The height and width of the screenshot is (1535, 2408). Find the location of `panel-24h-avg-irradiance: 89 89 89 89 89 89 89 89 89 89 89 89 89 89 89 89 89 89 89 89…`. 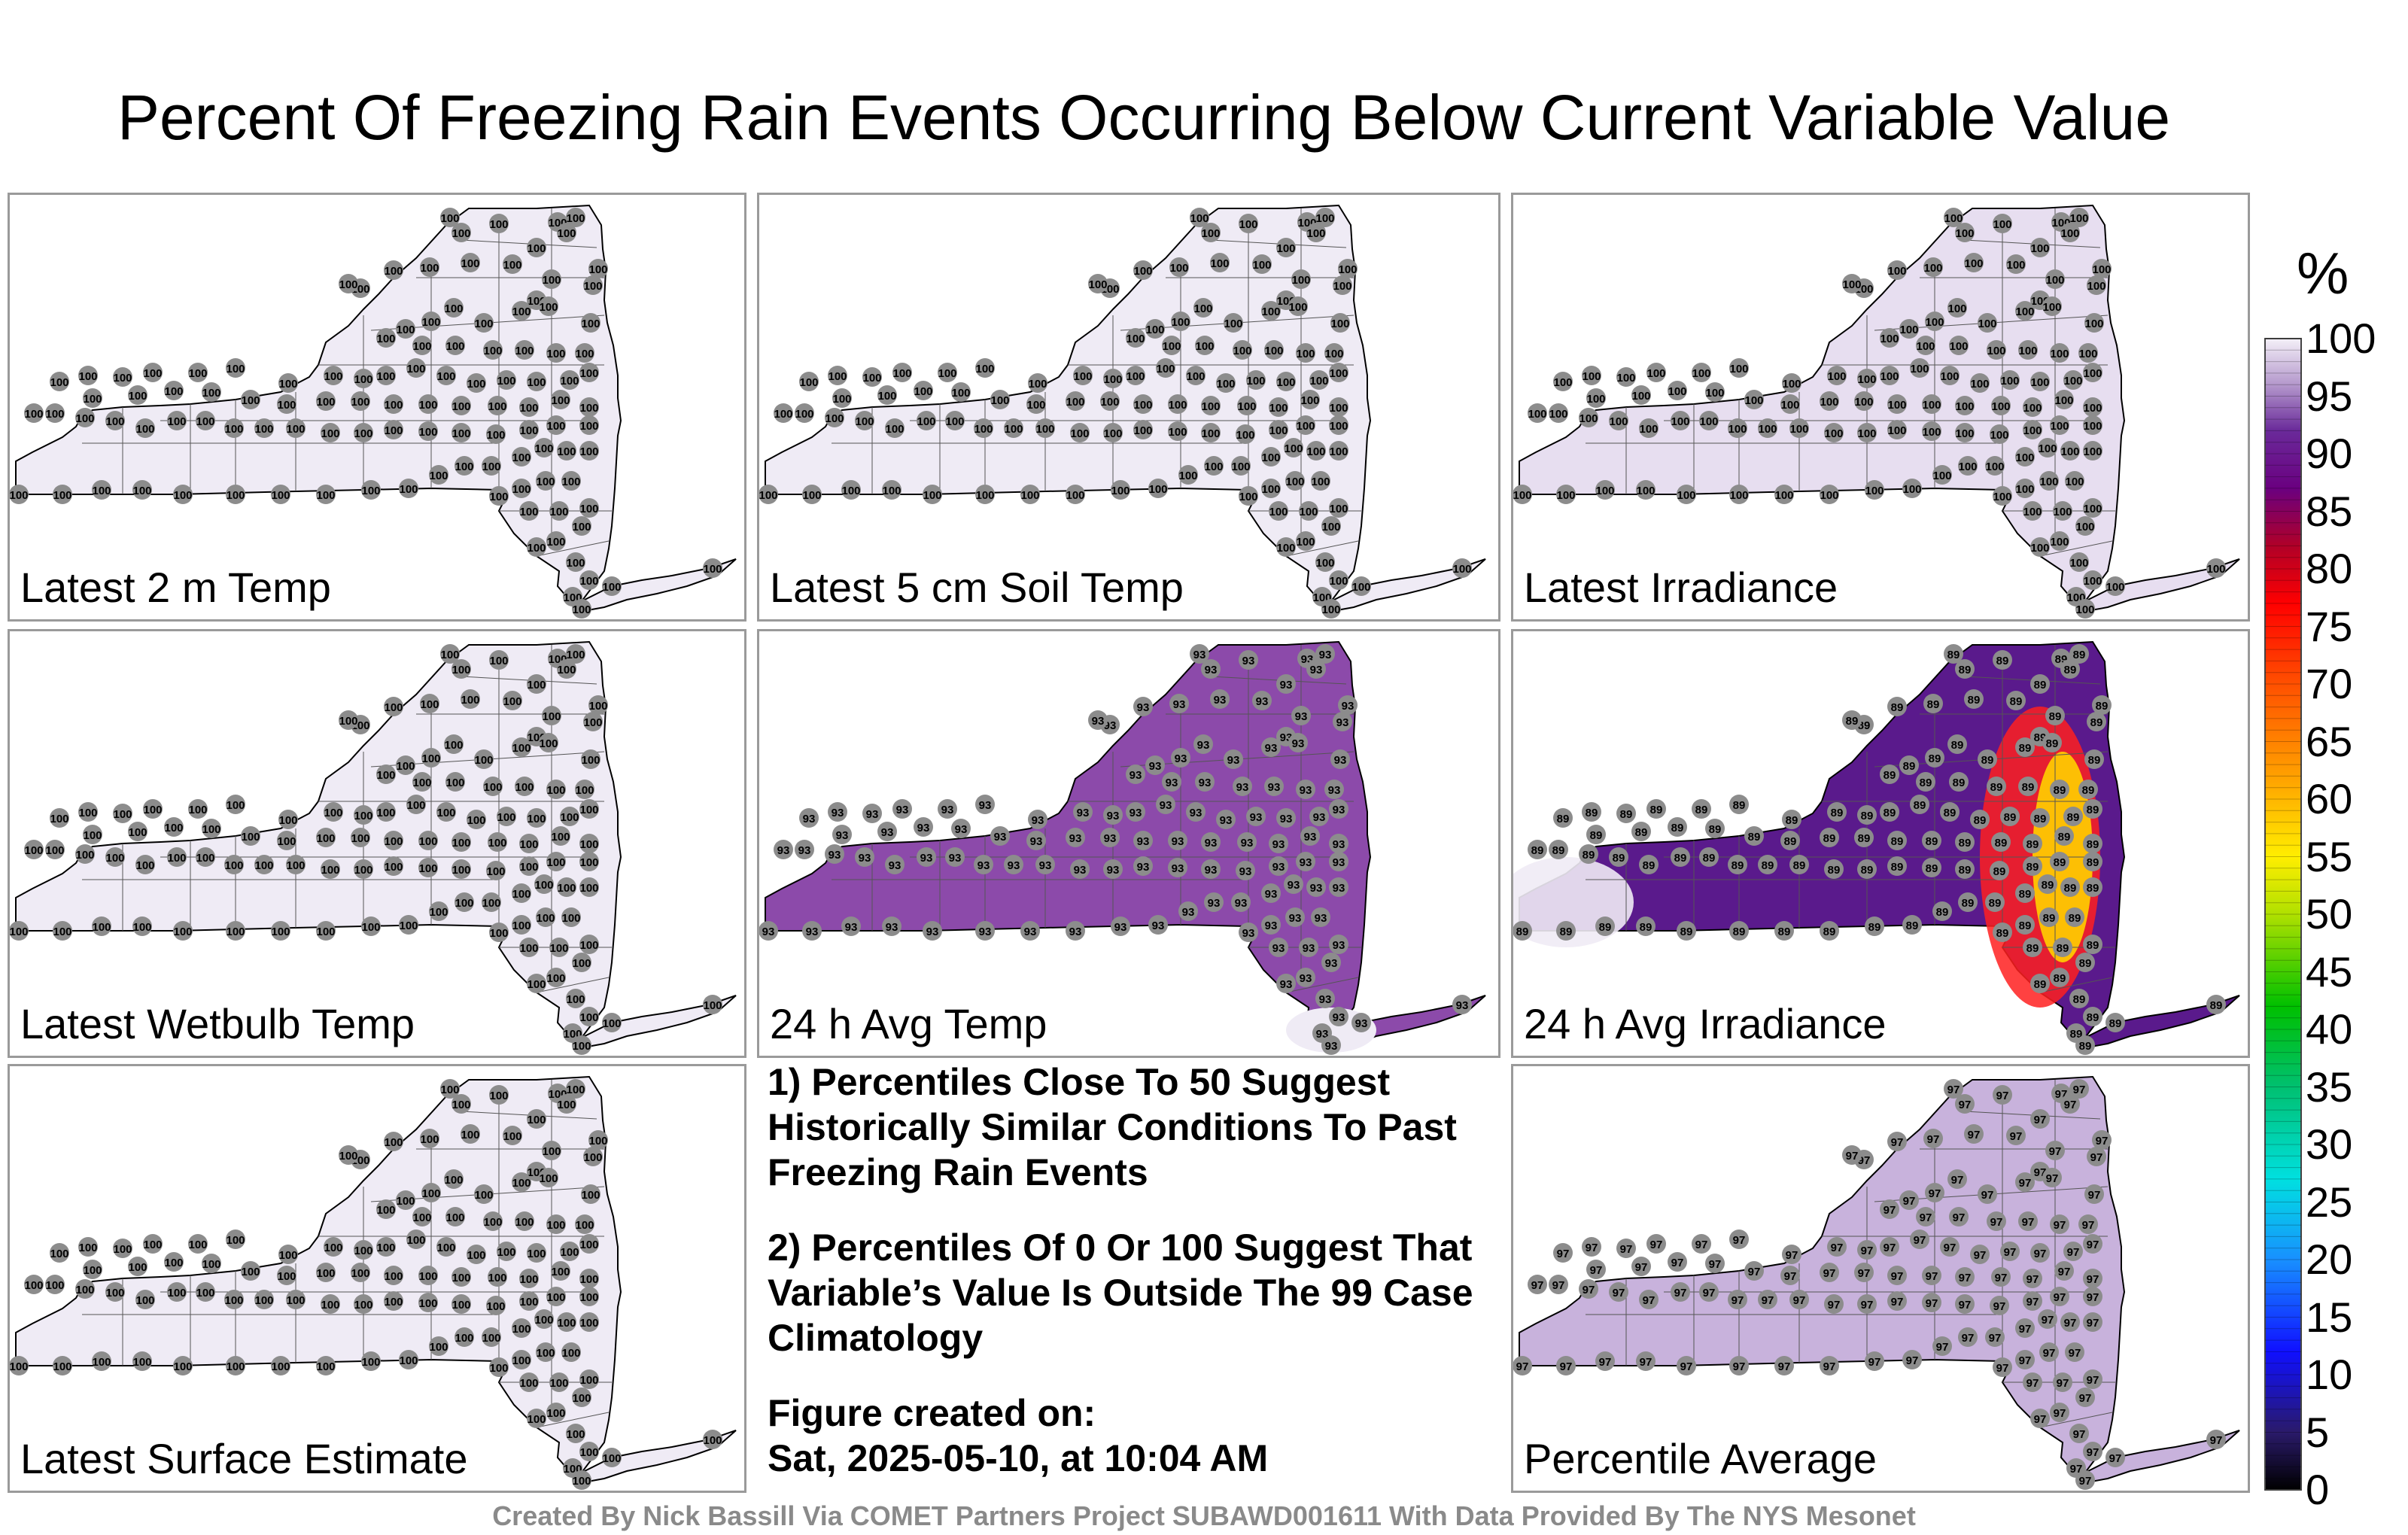

panel-24h-avg-irradiance: 89 89 89 89 89 89 89 89 89 89 89 89 89 89 89 89 89 89 89 89… is located at coordinates (1880, 843).